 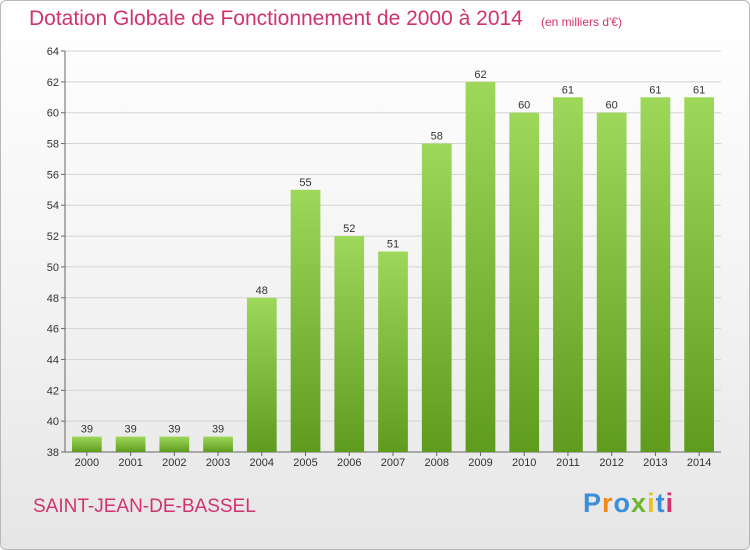 What do you see at coordinates (349, 463) in the screenshot?
I see `x-tick-label: 2006` at bounding box center [349, 463].